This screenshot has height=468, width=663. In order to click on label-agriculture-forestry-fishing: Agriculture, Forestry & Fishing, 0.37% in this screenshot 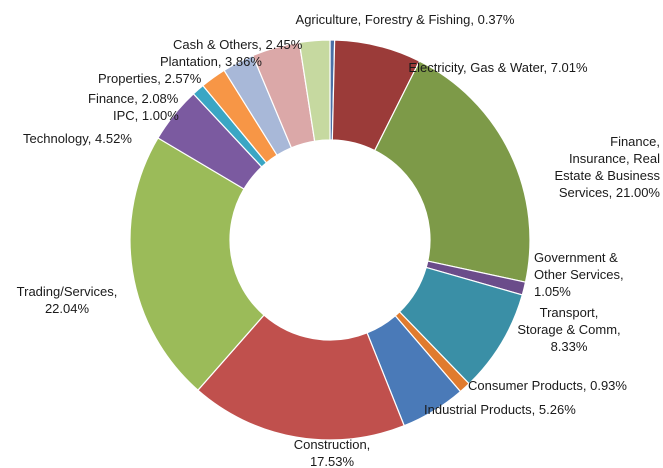, I will do `click(405, 19)`.